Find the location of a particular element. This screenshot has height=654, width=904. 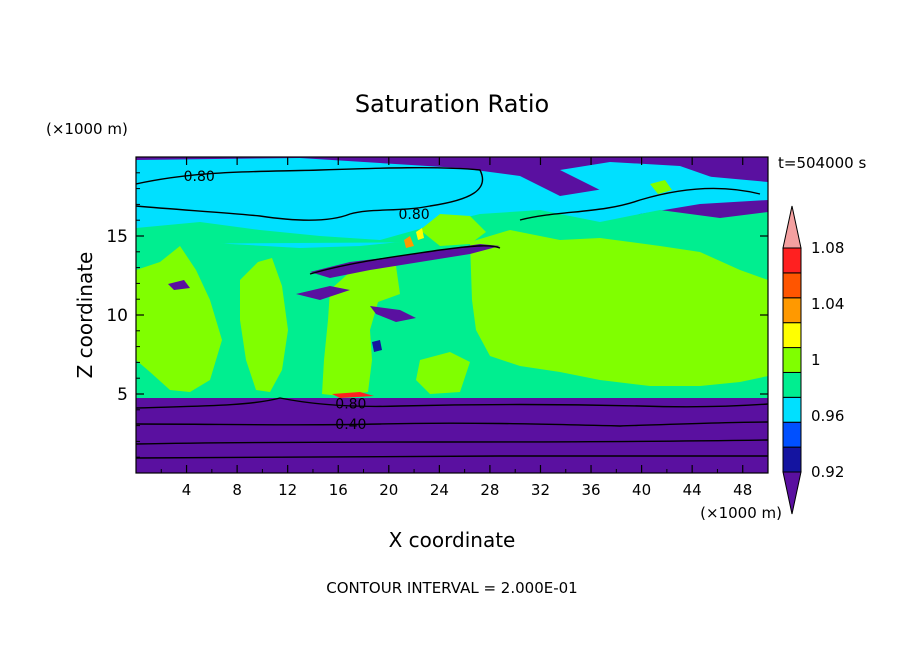

contour-interval-footer: CONTOUR INTERVAL = 2.000E-01 is located at coordinates (451, 588).